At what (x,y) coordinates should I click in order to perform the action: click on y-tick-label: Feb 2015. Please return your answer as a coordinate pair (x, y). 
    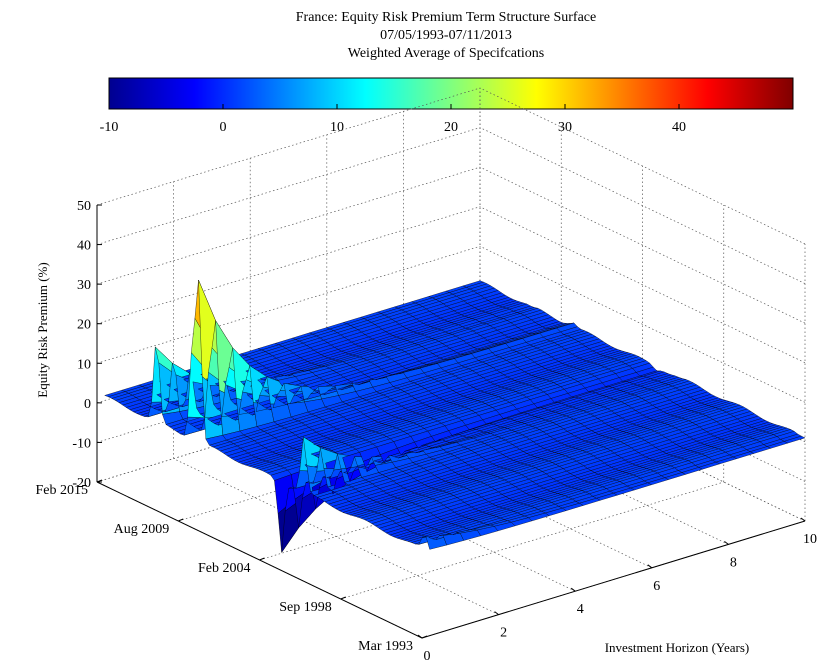
    Looking at the image, I should click on (62, 490).